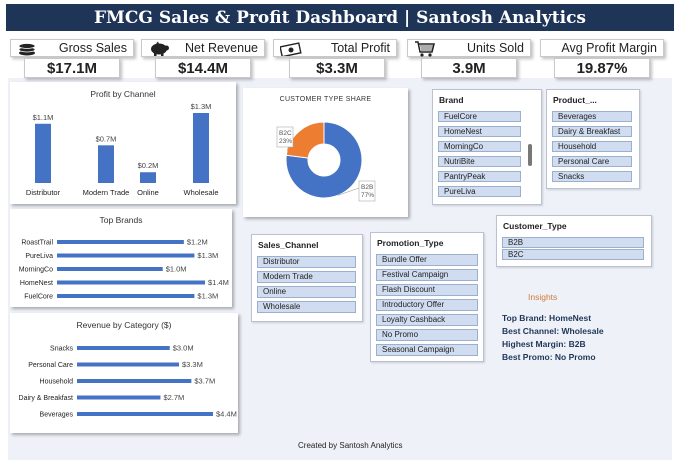 The image size is (680, 466). What do you see at coordinates (479, 176) in the screenshot?
I see `brand-slicer-item: PantryPeak` at bounding box center [479, 176].